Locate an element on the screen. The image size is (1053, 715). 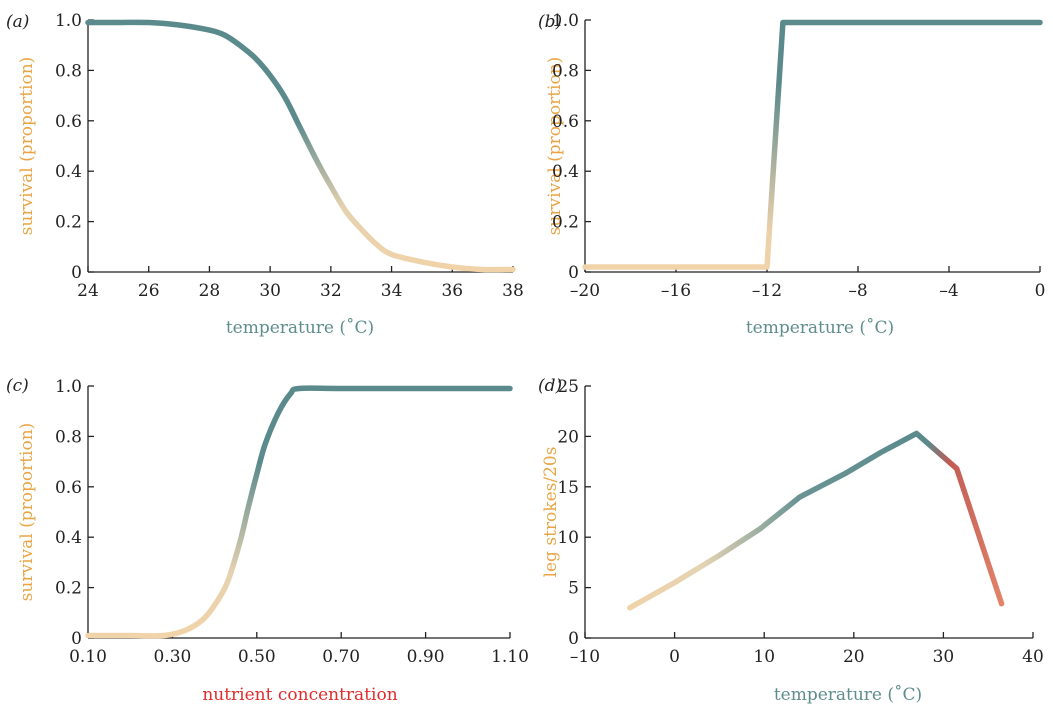
y-tick-label-b: 0 is located at coordinates (573, 273).